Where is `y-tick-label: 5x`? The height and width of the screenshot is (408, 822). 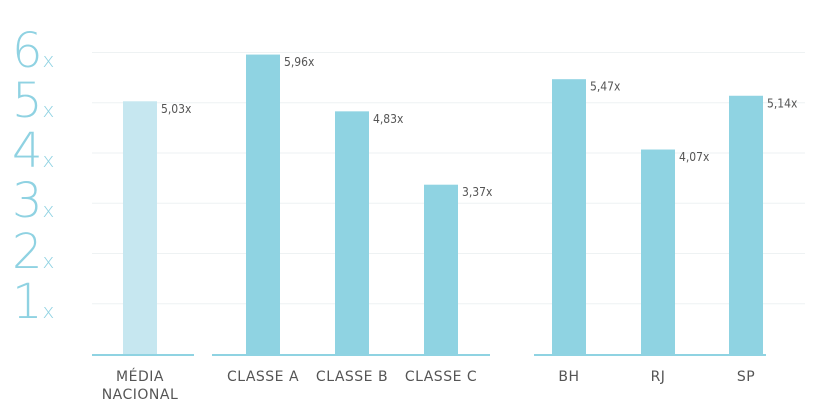 y-tick-label: 5x is located at coordinates (33, 100).